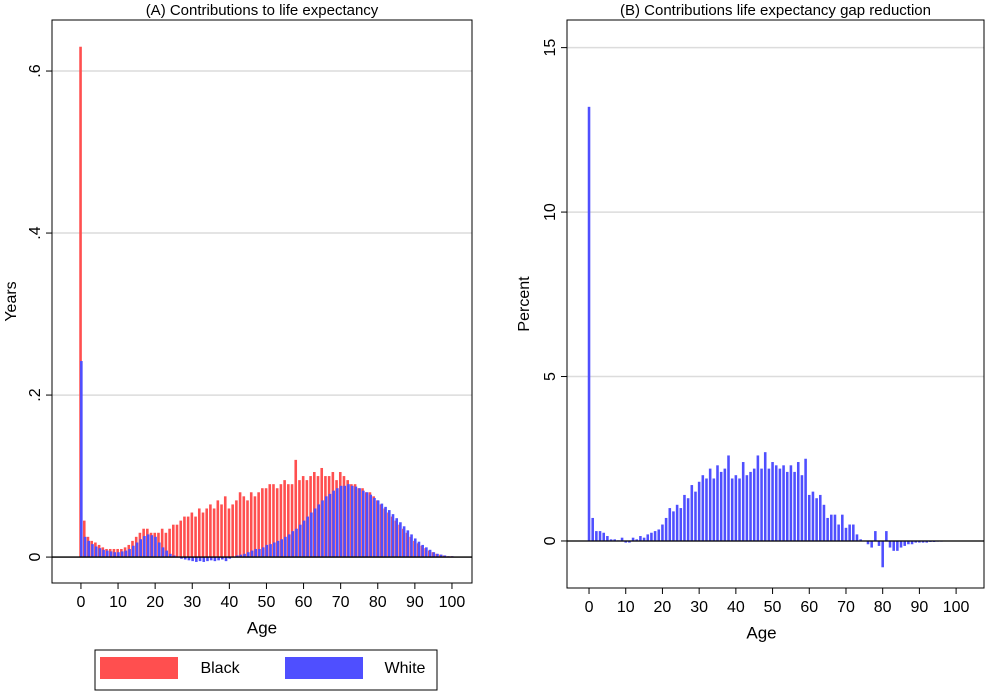 This screenshot has height=692, width=985. What do you see at coordinates (80, 602) in the screenshot?
I see `x-tick-label: 0` at bounding box center [80, 602].